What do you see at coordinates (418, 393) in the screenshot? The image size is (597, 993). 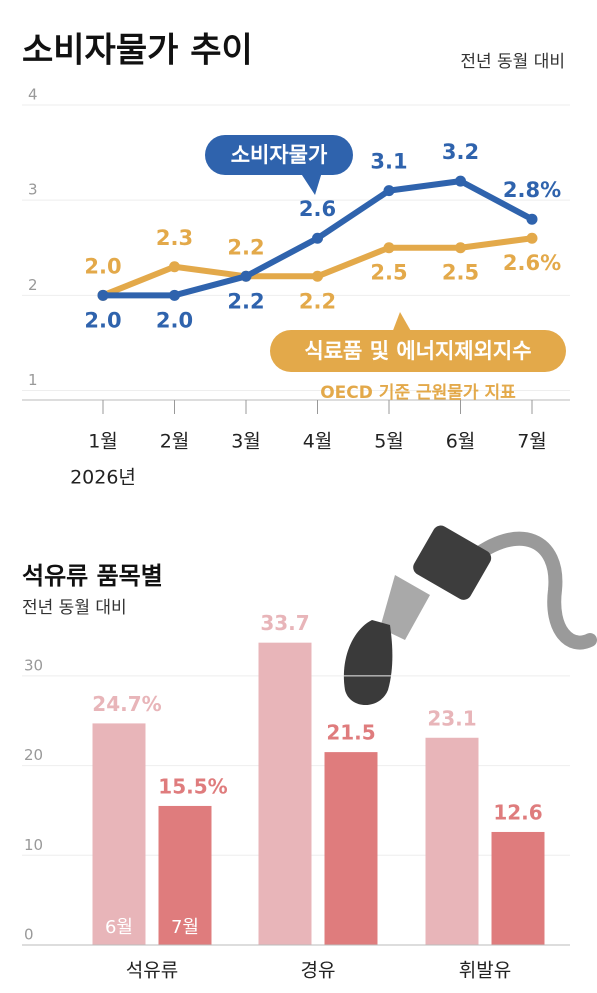 I see `legend-note: OECD 기준 근원물가 지표` at bounding box center [418, 393].